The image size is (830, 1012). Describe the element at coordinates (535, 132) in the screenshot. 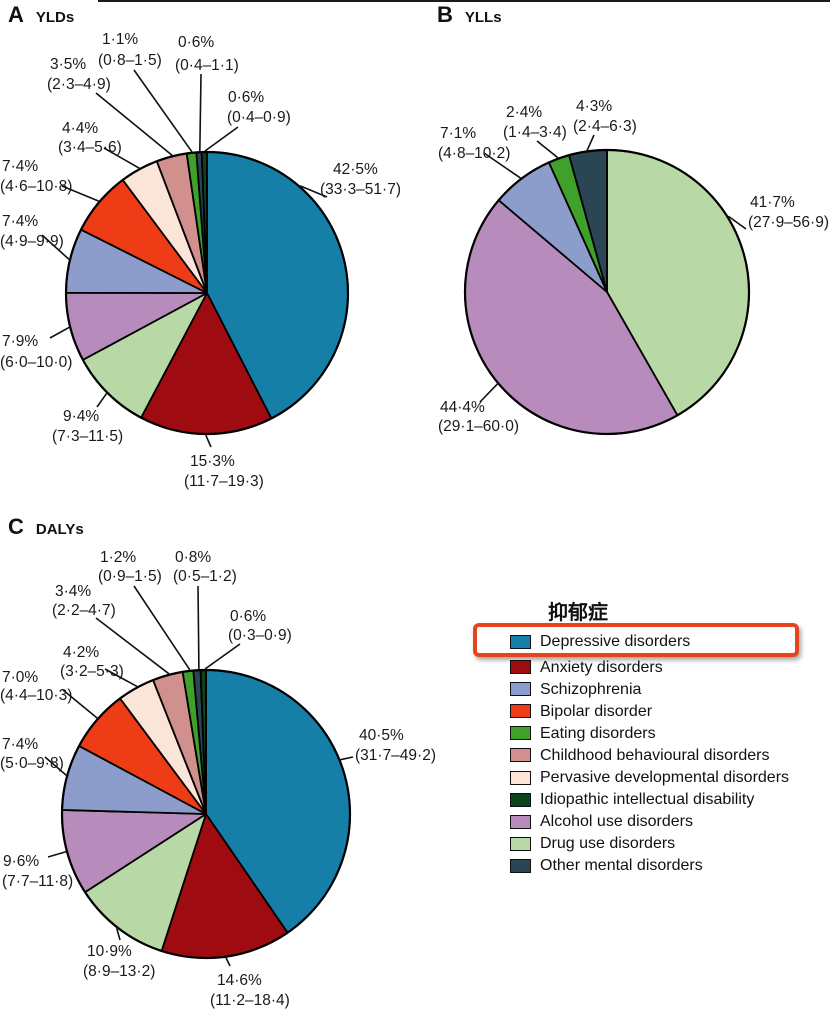

I see `slice-ci-label: (1·4–3·4)` at that location.